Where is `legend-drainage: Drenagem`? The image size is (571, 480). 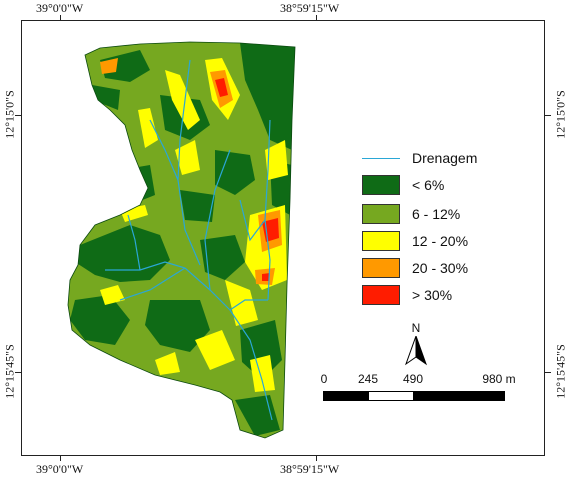 legend-drainage: Drenagem is located at coordinates (419, 158).